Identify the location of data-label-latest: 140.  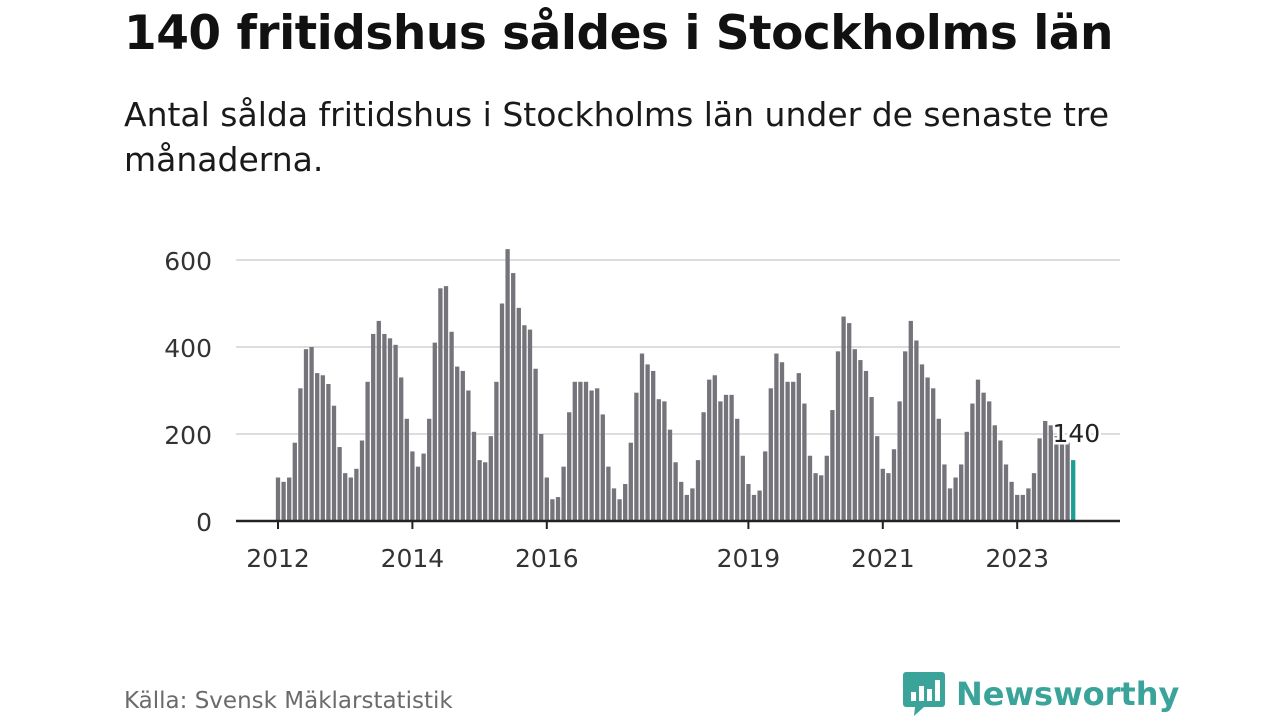
(1076, 433).